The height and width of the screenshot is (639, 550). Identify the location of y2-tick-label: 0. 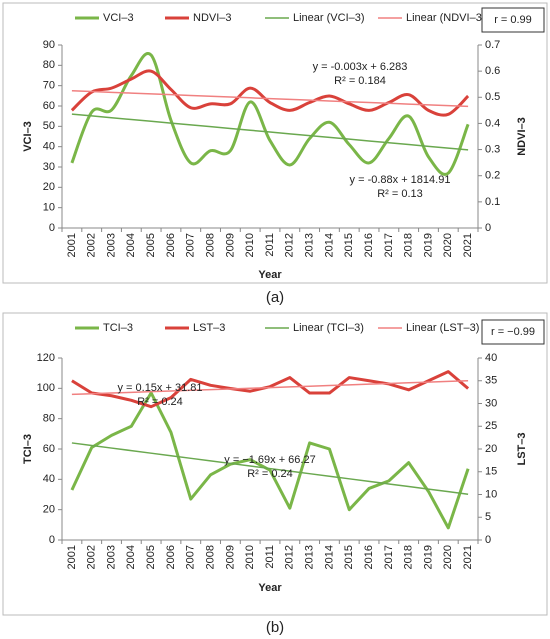
(488, 228).